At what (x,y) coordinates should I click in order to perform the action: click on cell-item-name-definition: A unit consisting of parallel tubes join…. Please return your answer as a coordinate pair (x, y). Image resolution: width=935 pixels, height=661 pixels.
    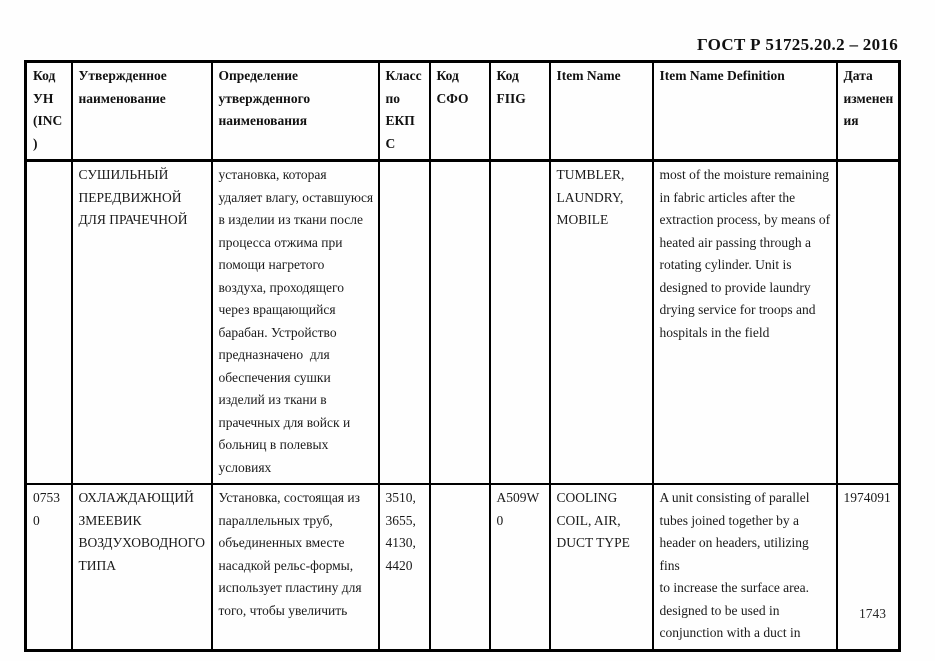
    Looking at the image, I should click on (744, 567).